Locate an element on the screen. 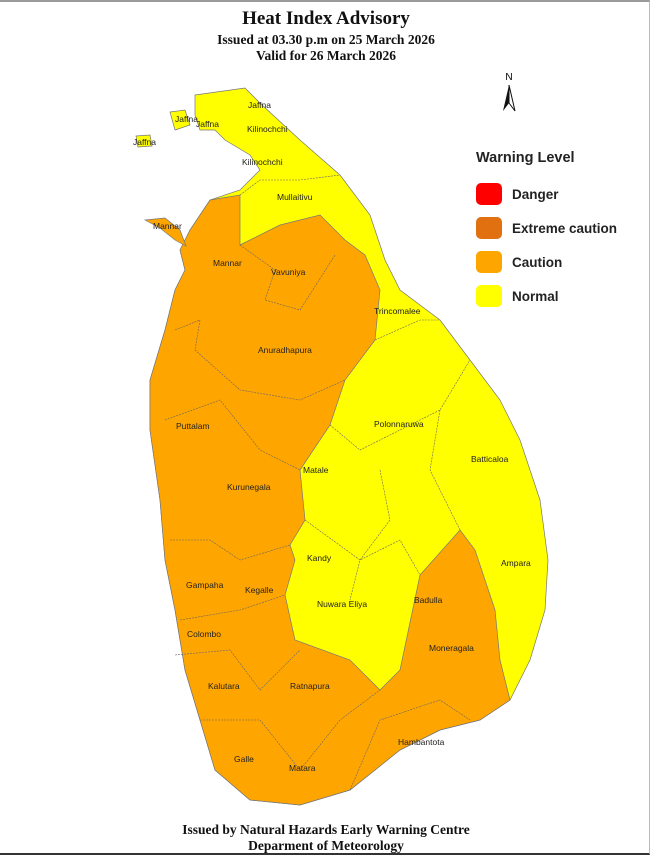 This screenshot has width=652, height=857. district-label: Trincomalee is located at coordinates (397, 311).